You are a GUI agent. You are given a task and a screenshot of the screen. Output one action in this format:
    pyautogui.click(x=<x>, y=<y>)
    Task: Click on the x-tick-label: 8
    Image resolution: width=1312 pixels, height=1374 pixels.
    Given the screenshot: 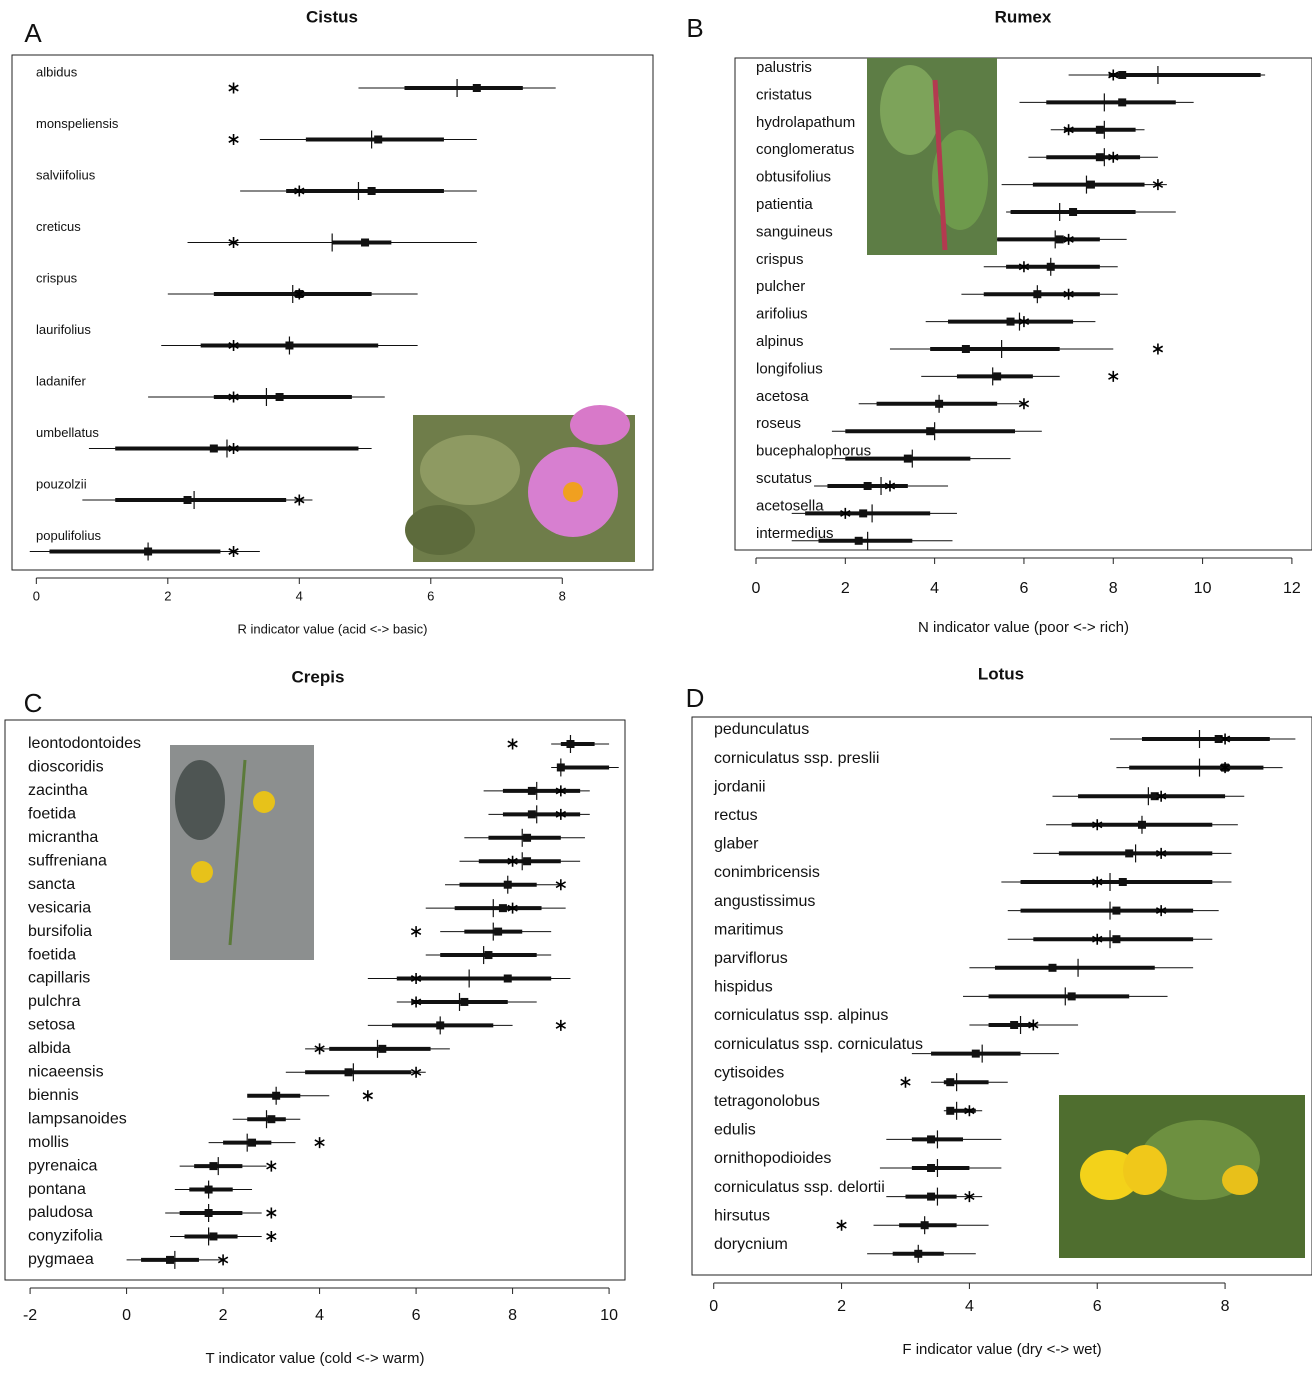 What is the action you would take?
    pyautogui.click(x=1225, y=1306)
    